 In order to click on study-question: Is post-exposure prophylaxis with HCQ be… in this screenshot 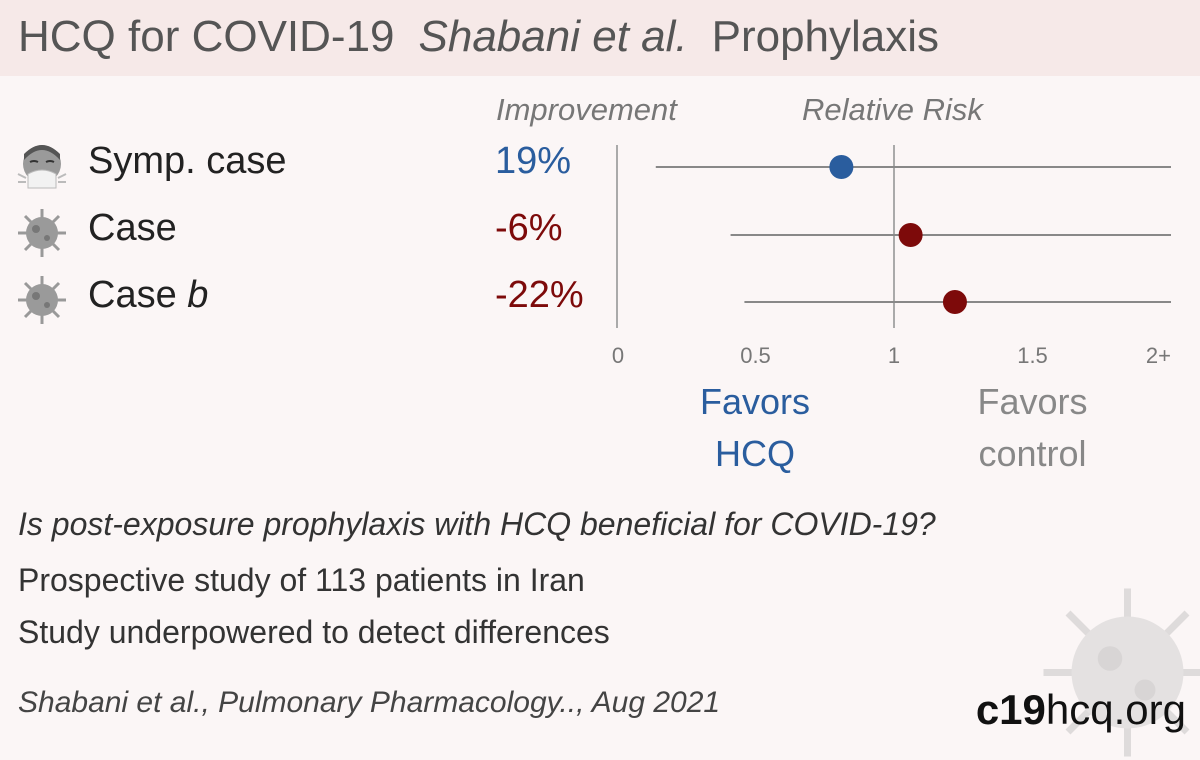, I will do `click(477, 524)`.